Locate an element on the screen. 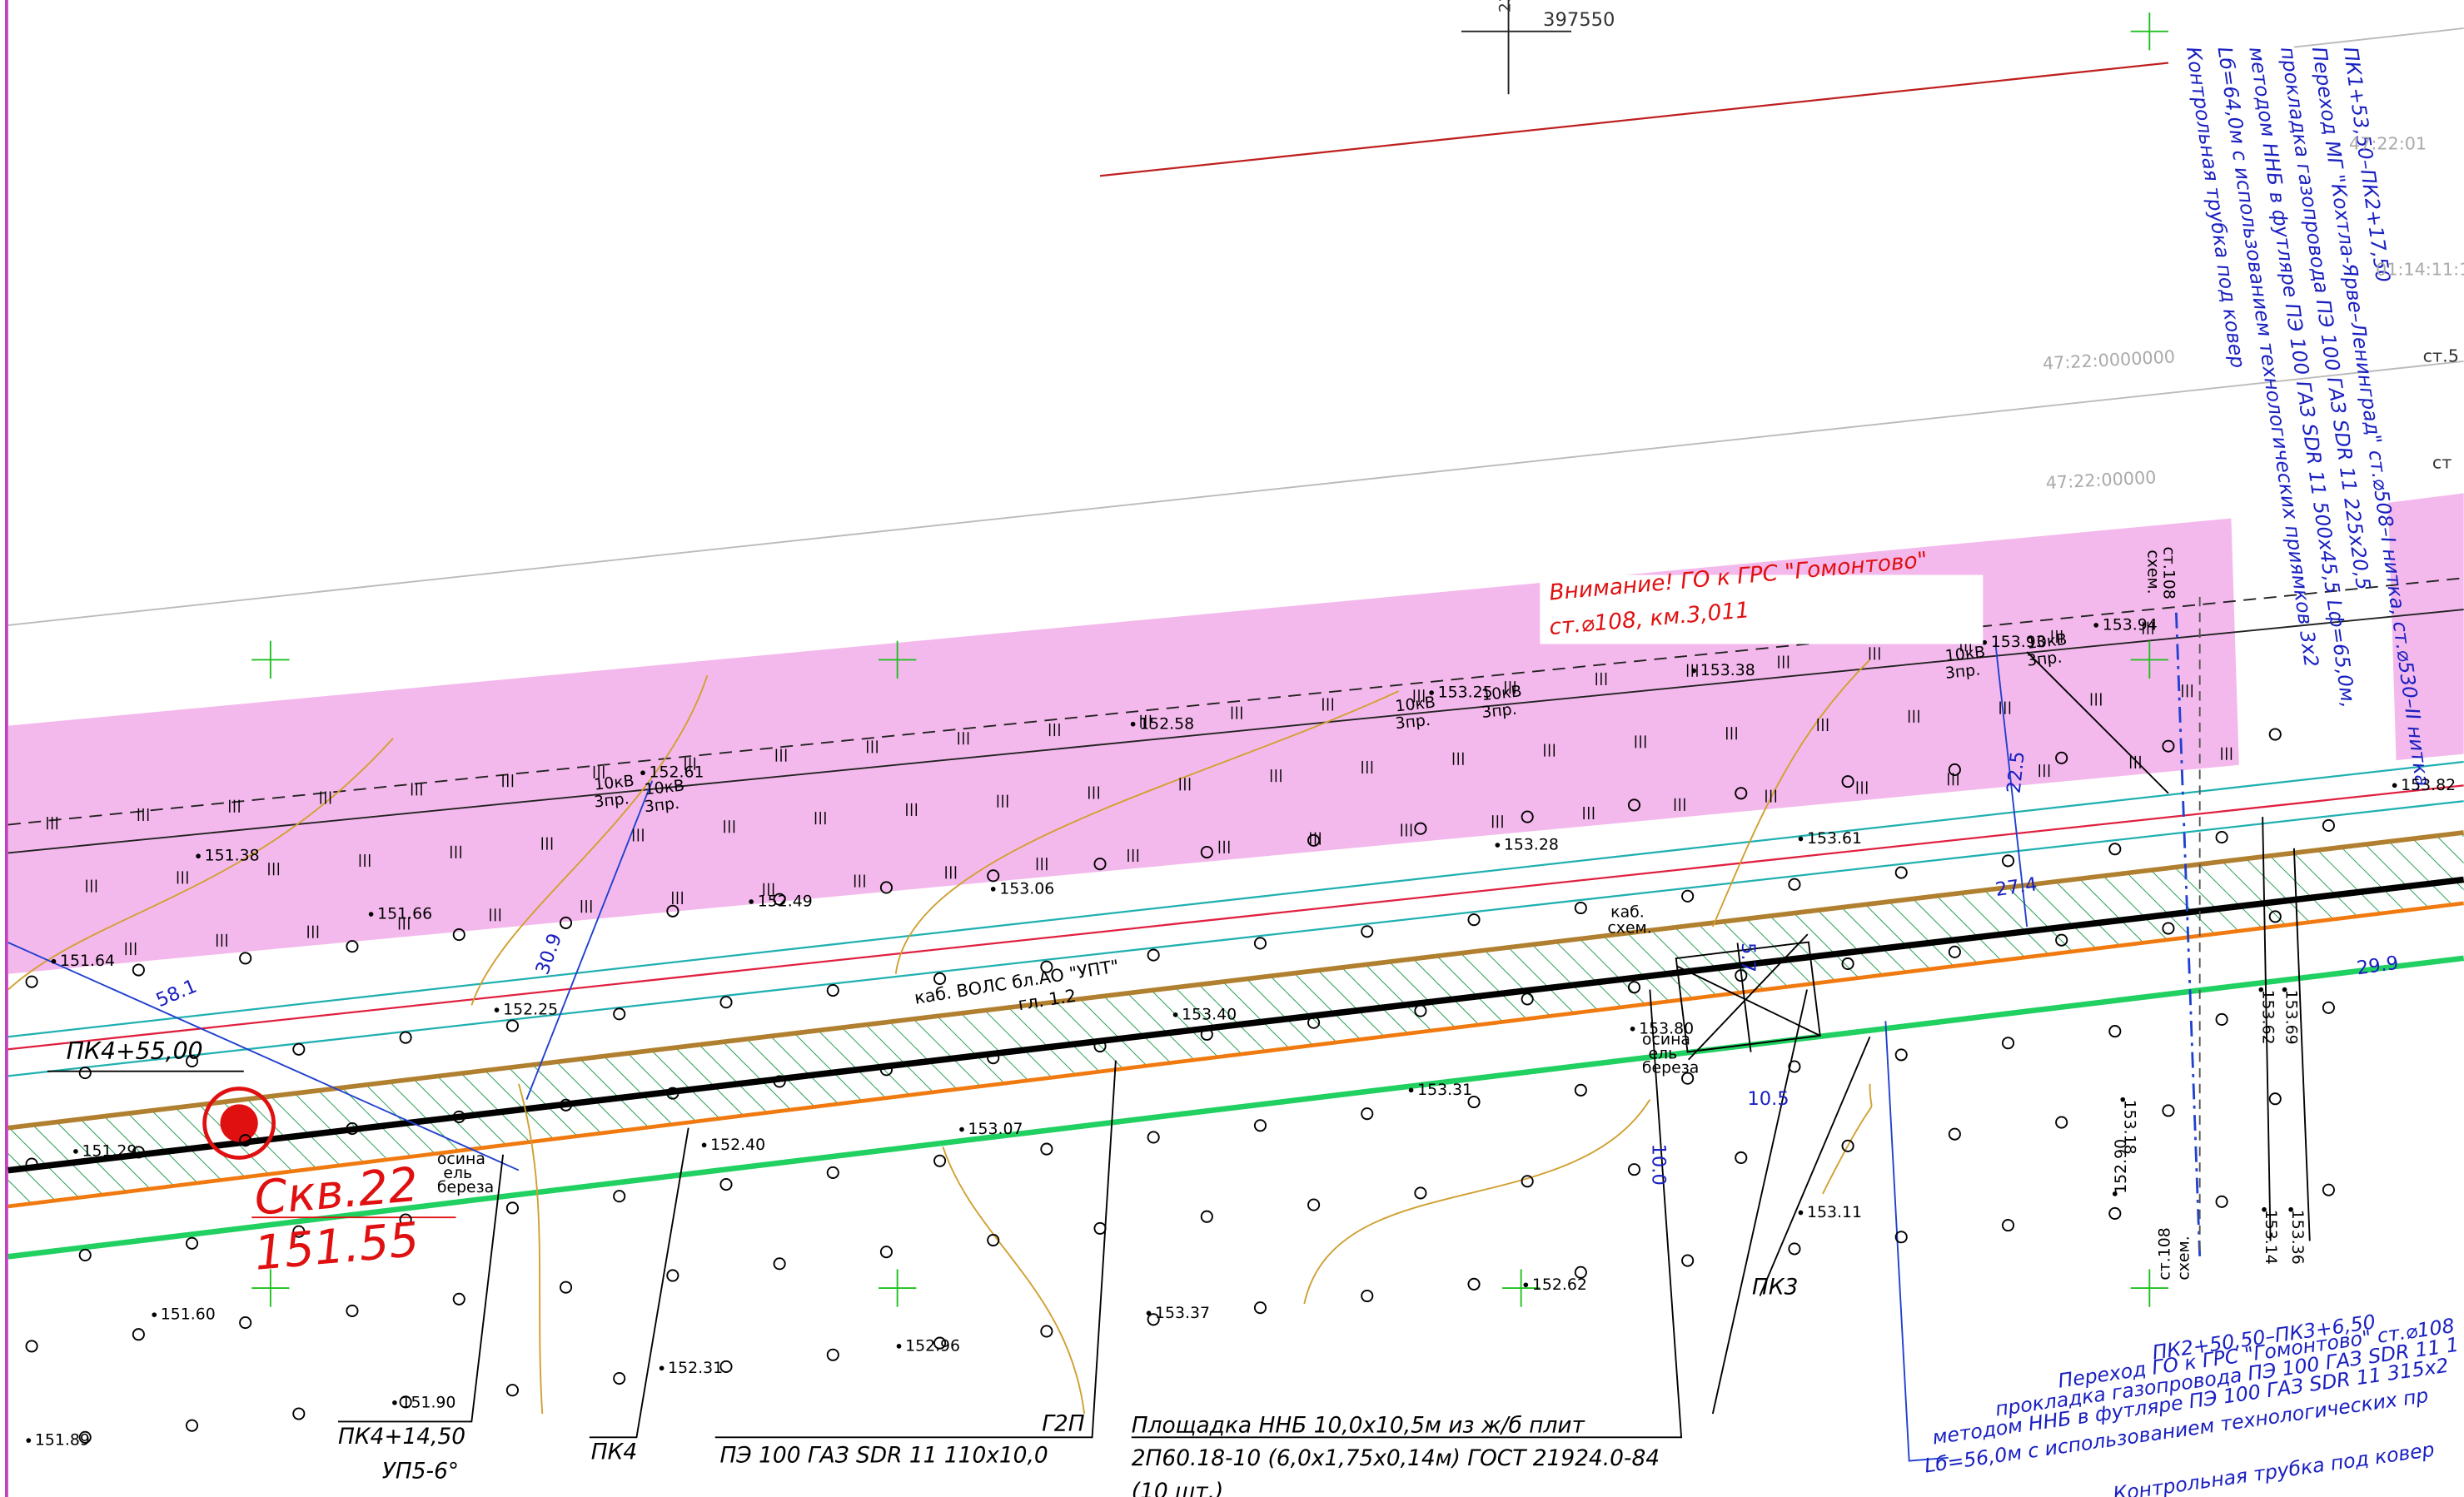 This screenshot has height=1497, width=2464. parcel-id: 47:22:0000000 is located at coordinates (2108, 359).